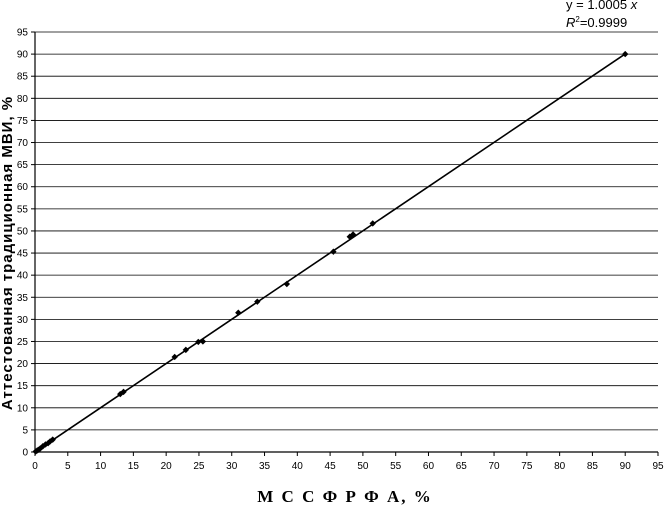 The image size is (664, 510). Describe the element at coordinates (101, 466) in the screenshot. I see `x-tick-label: 10` at that location.